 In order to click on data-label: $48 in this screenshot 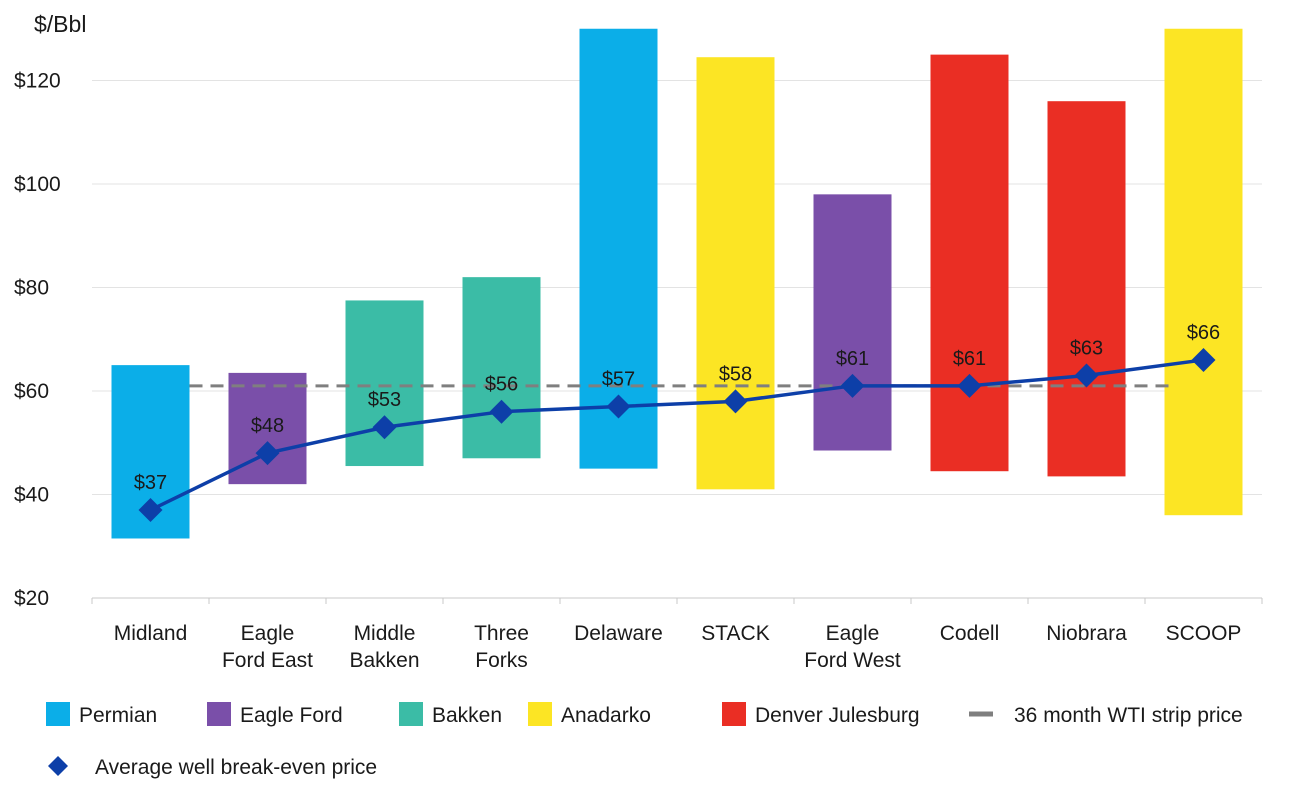, I will do `click(267, 426)`.